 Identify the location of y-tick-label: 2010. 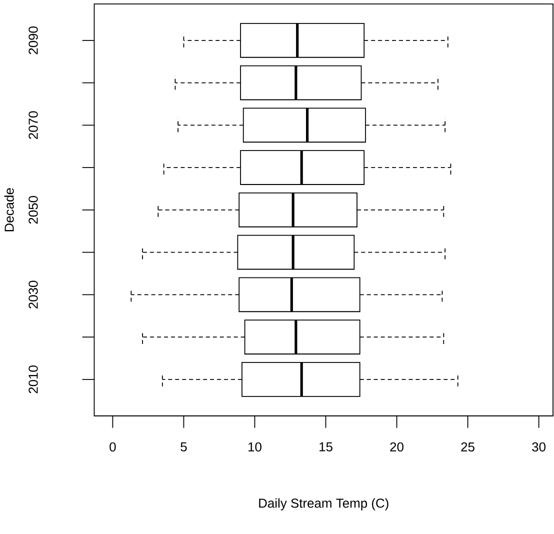
(33, 380).